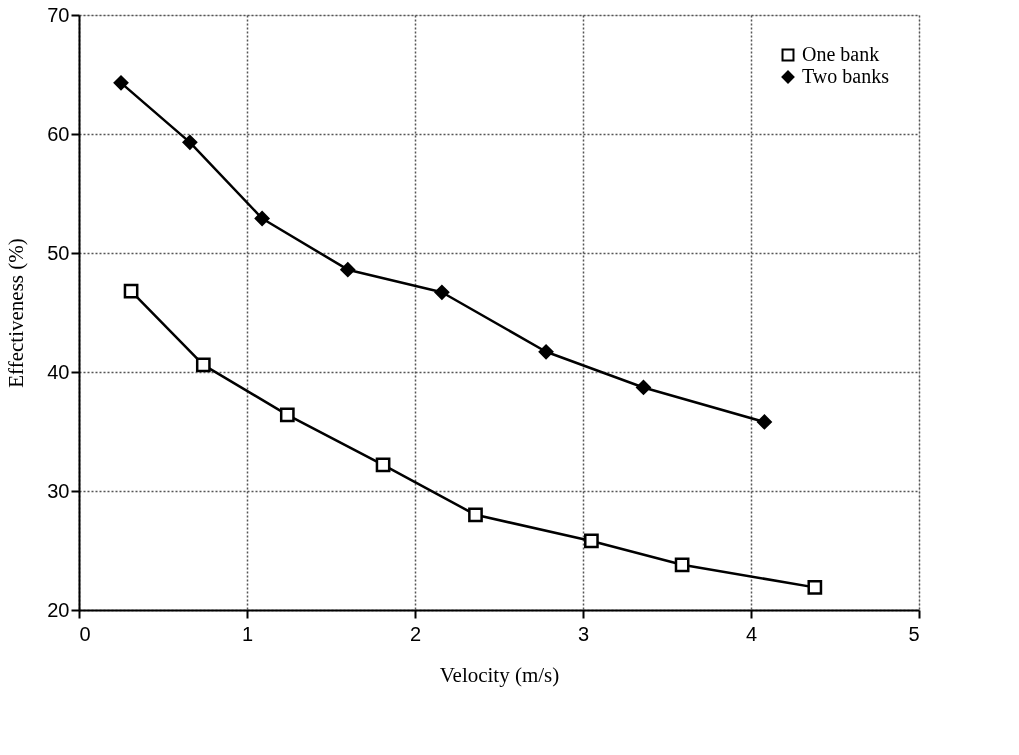 The image size is (1019, 755). I want to click on x-tick-label: 4, so click(751, 633).